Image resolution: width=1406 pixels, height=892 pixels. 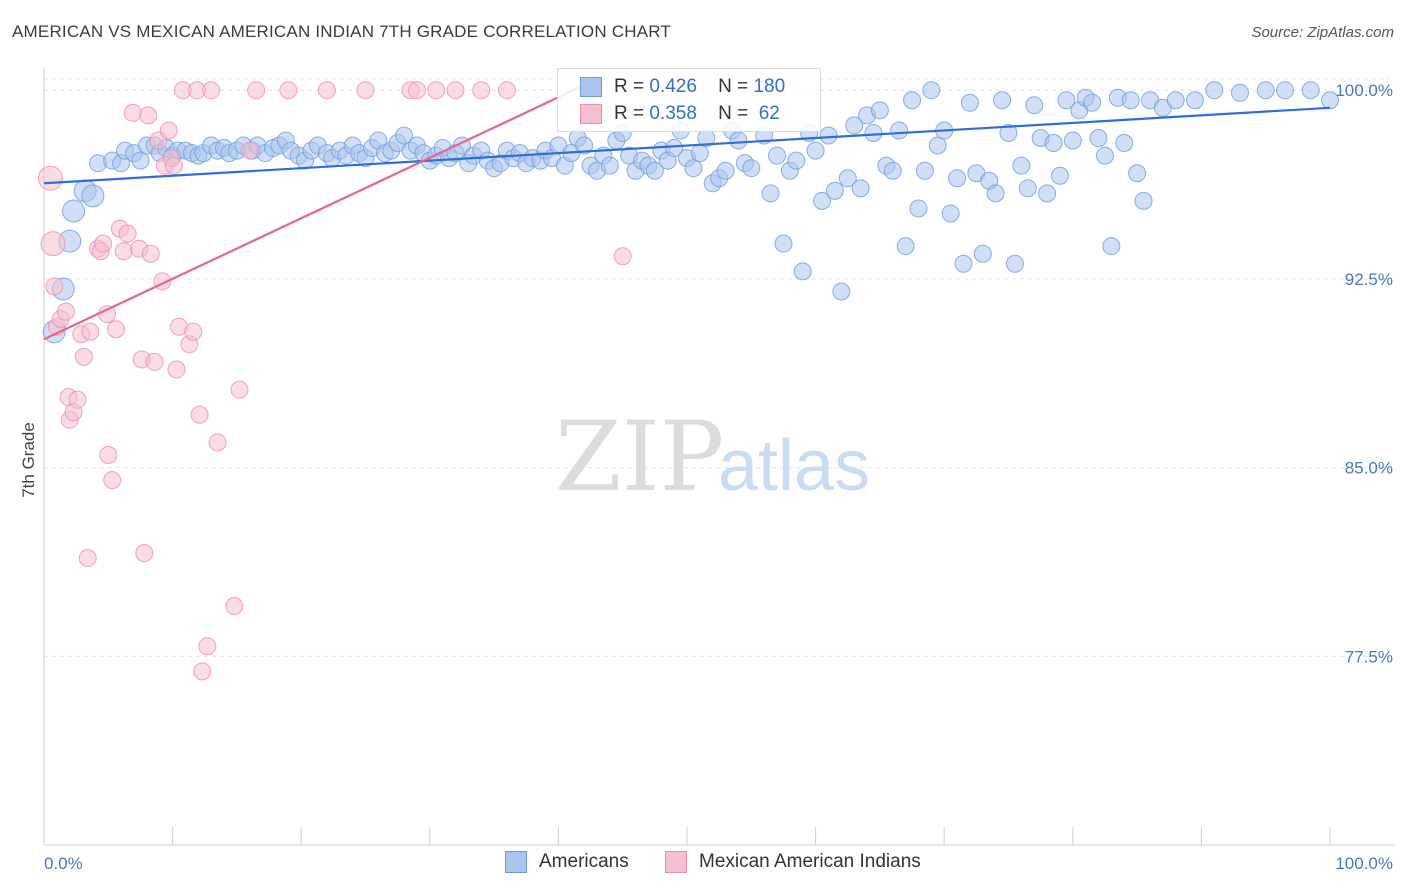 I want to click on n-label: N =, so click(x=733, y=86).